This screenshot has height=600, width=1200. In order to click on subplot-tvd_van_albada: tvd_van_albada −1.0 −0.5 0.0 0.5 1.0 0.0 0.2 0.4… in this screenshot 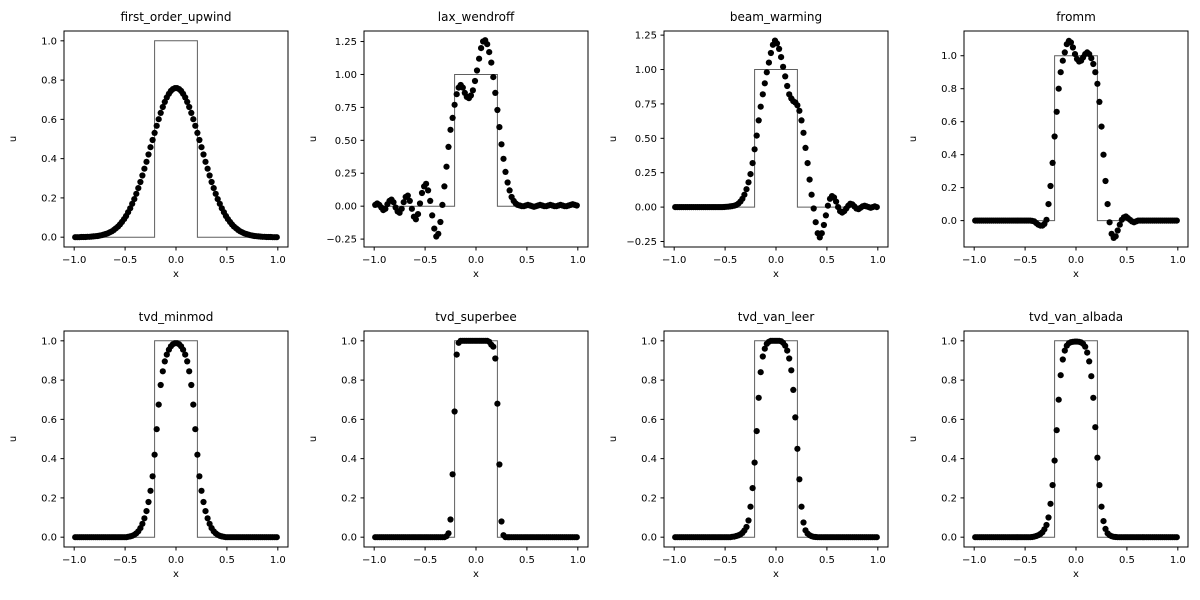, I will do `click(1048, 445)`.